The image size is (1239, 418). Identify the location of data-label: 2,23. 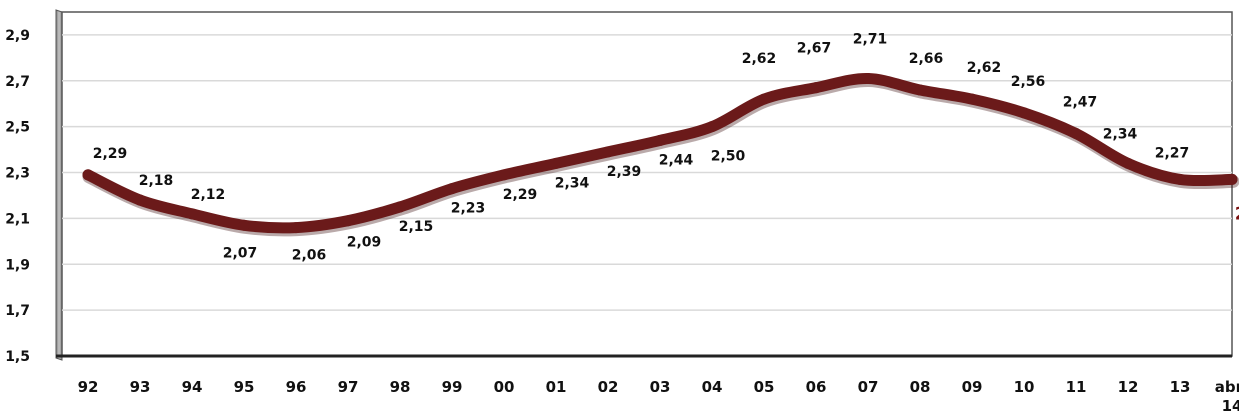
(468, 209).